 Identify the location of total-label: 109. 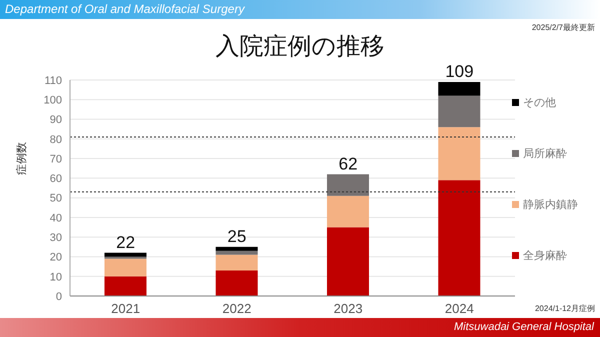
(459, 71).